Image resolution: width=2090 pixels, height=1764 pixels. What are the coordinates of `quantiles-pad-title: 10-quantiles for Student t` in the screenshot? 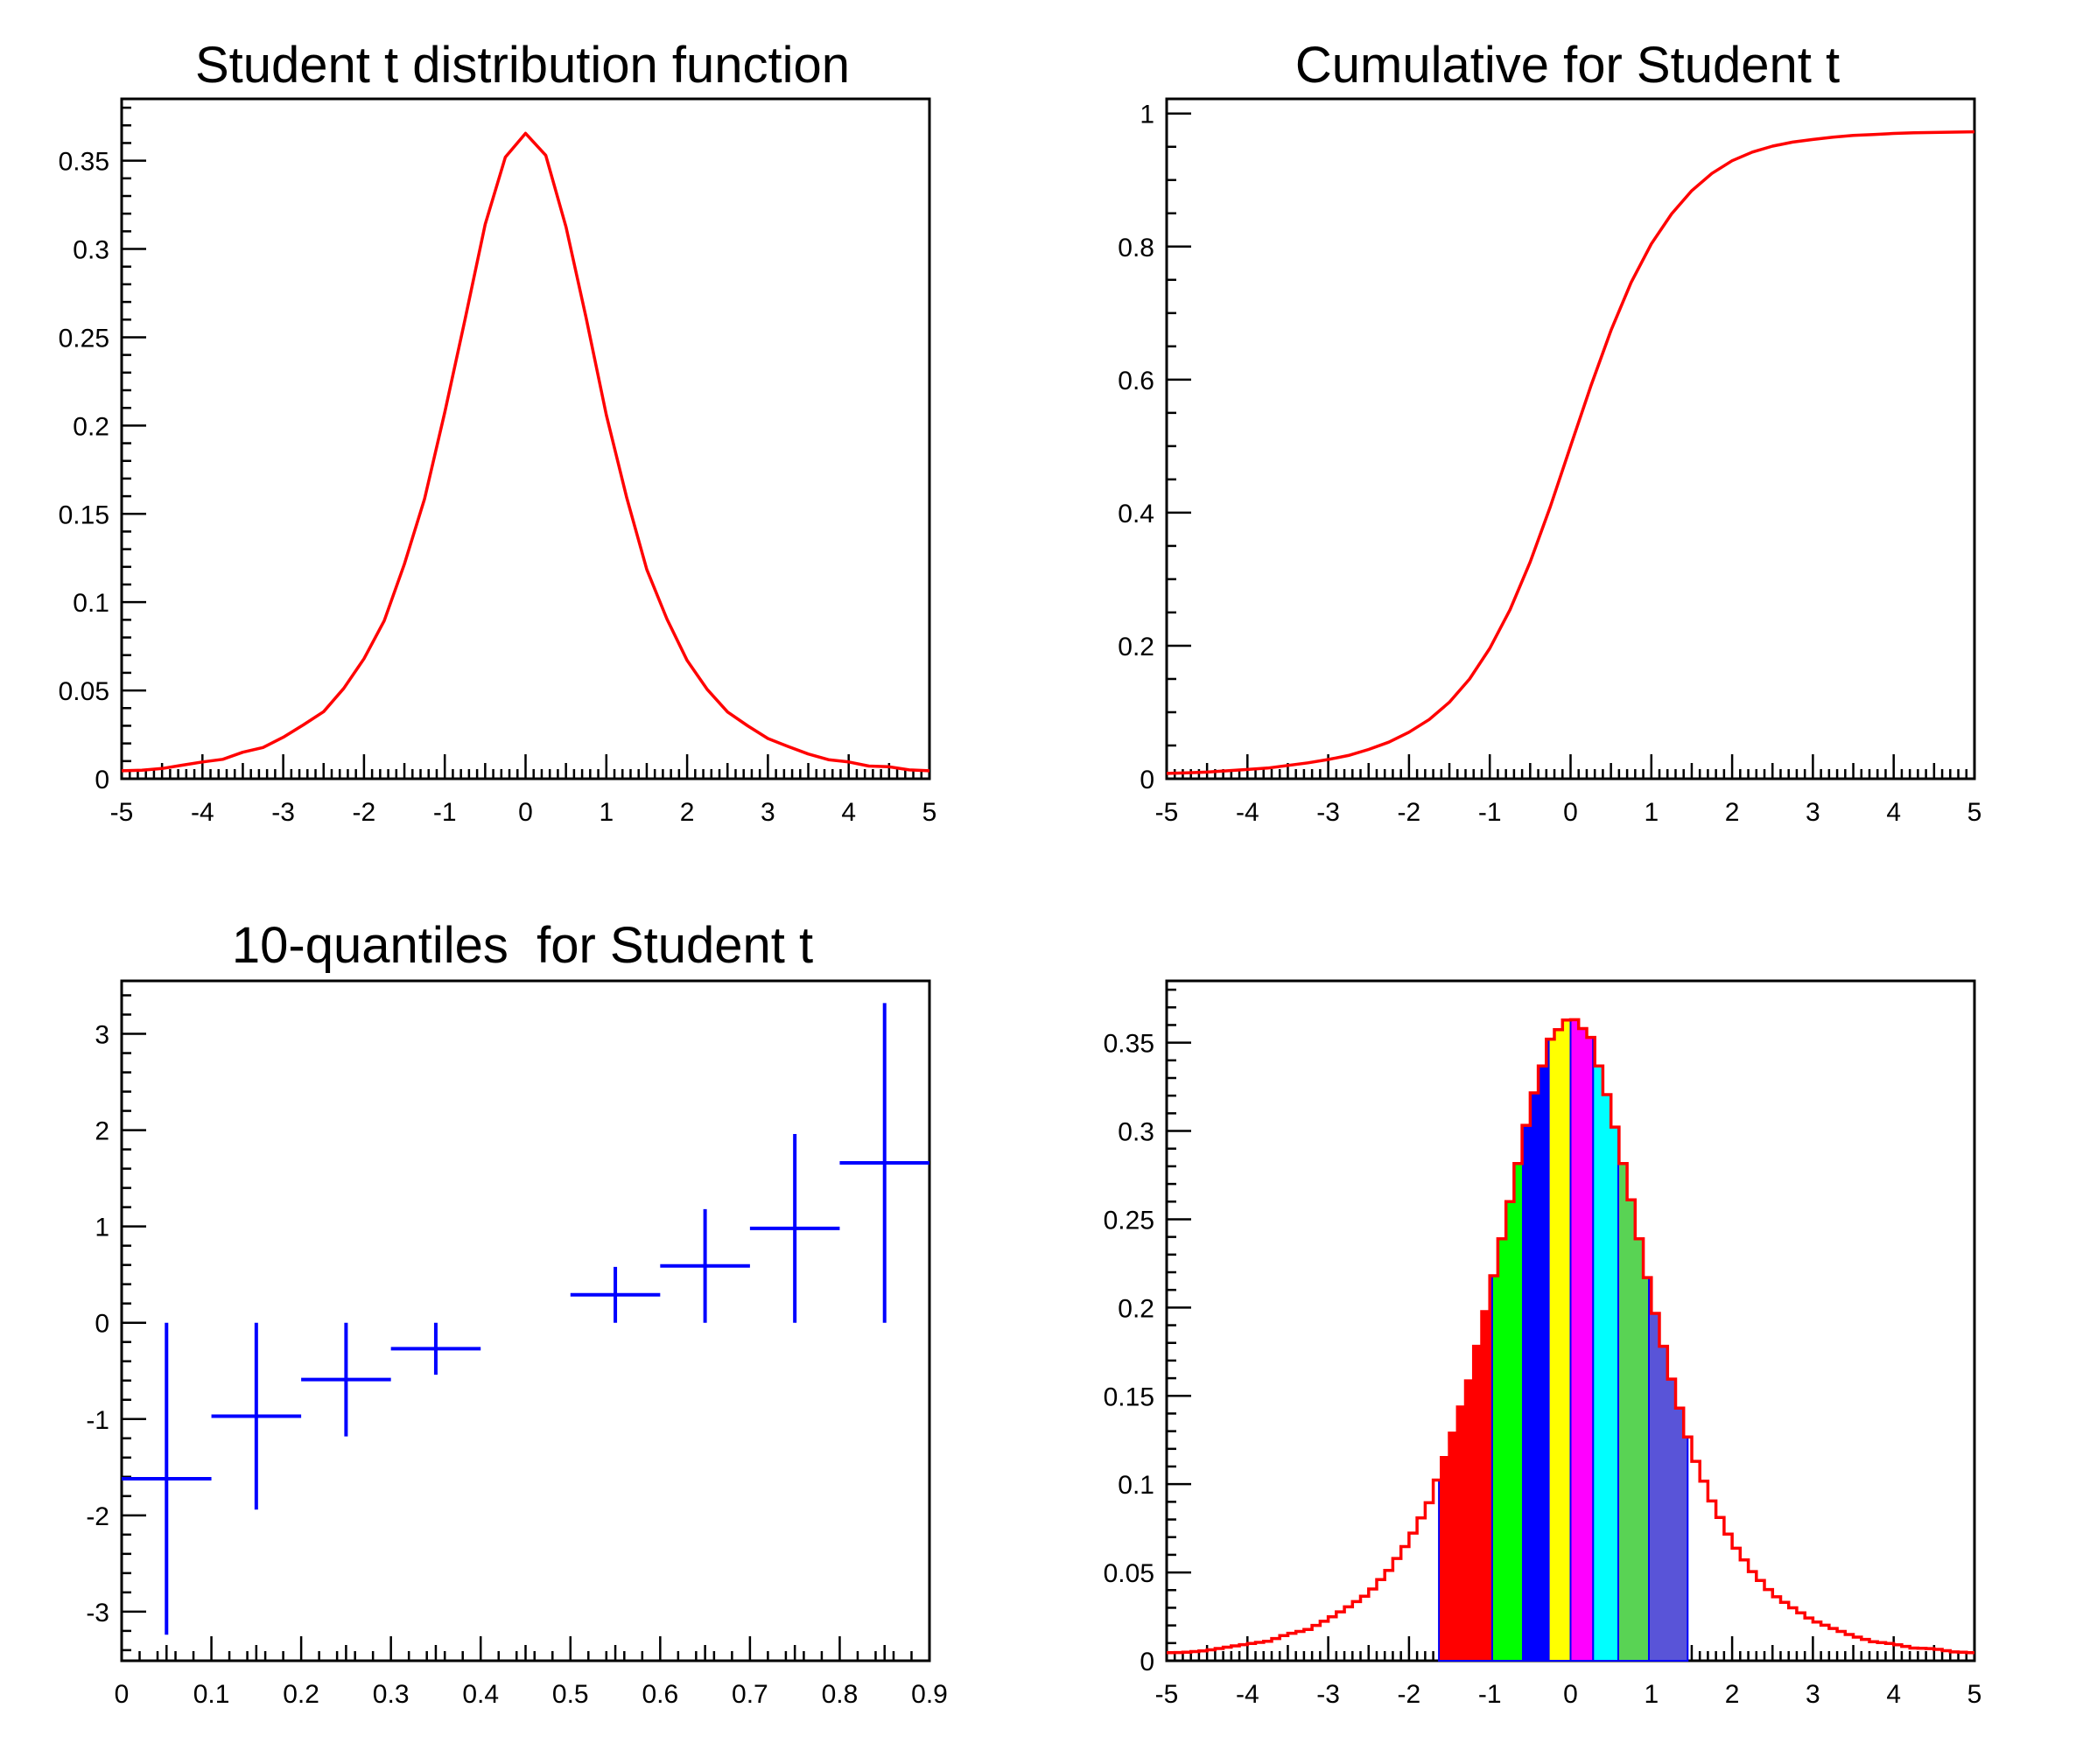 It's located at (522, 945).